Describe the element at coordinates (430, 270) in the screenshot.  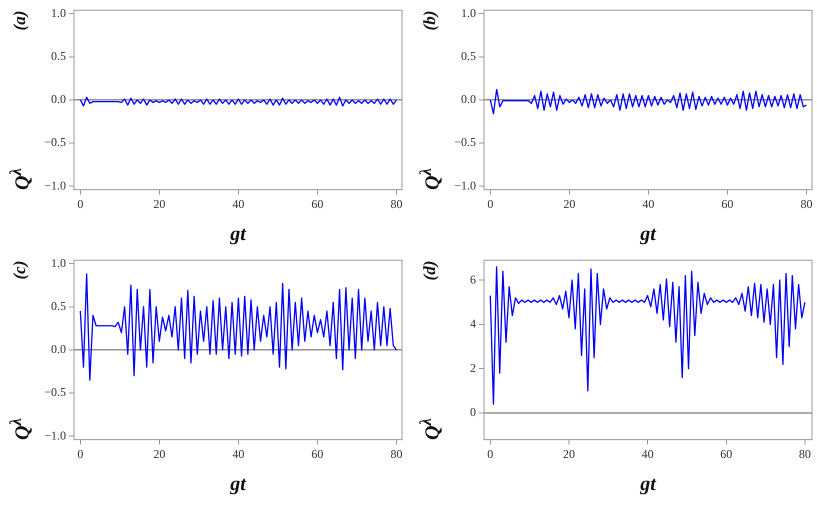
I see `chart-title: (d)` at that location.